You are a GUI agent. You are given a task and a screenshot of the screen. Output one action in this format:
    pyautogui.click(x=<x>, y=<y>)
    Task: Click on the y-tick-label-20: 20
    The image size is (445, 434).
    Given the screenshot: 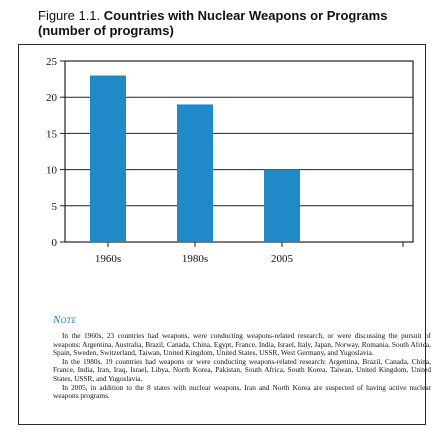 What is the action you would take?
    pyautogui.click(x=52, y=98)
    